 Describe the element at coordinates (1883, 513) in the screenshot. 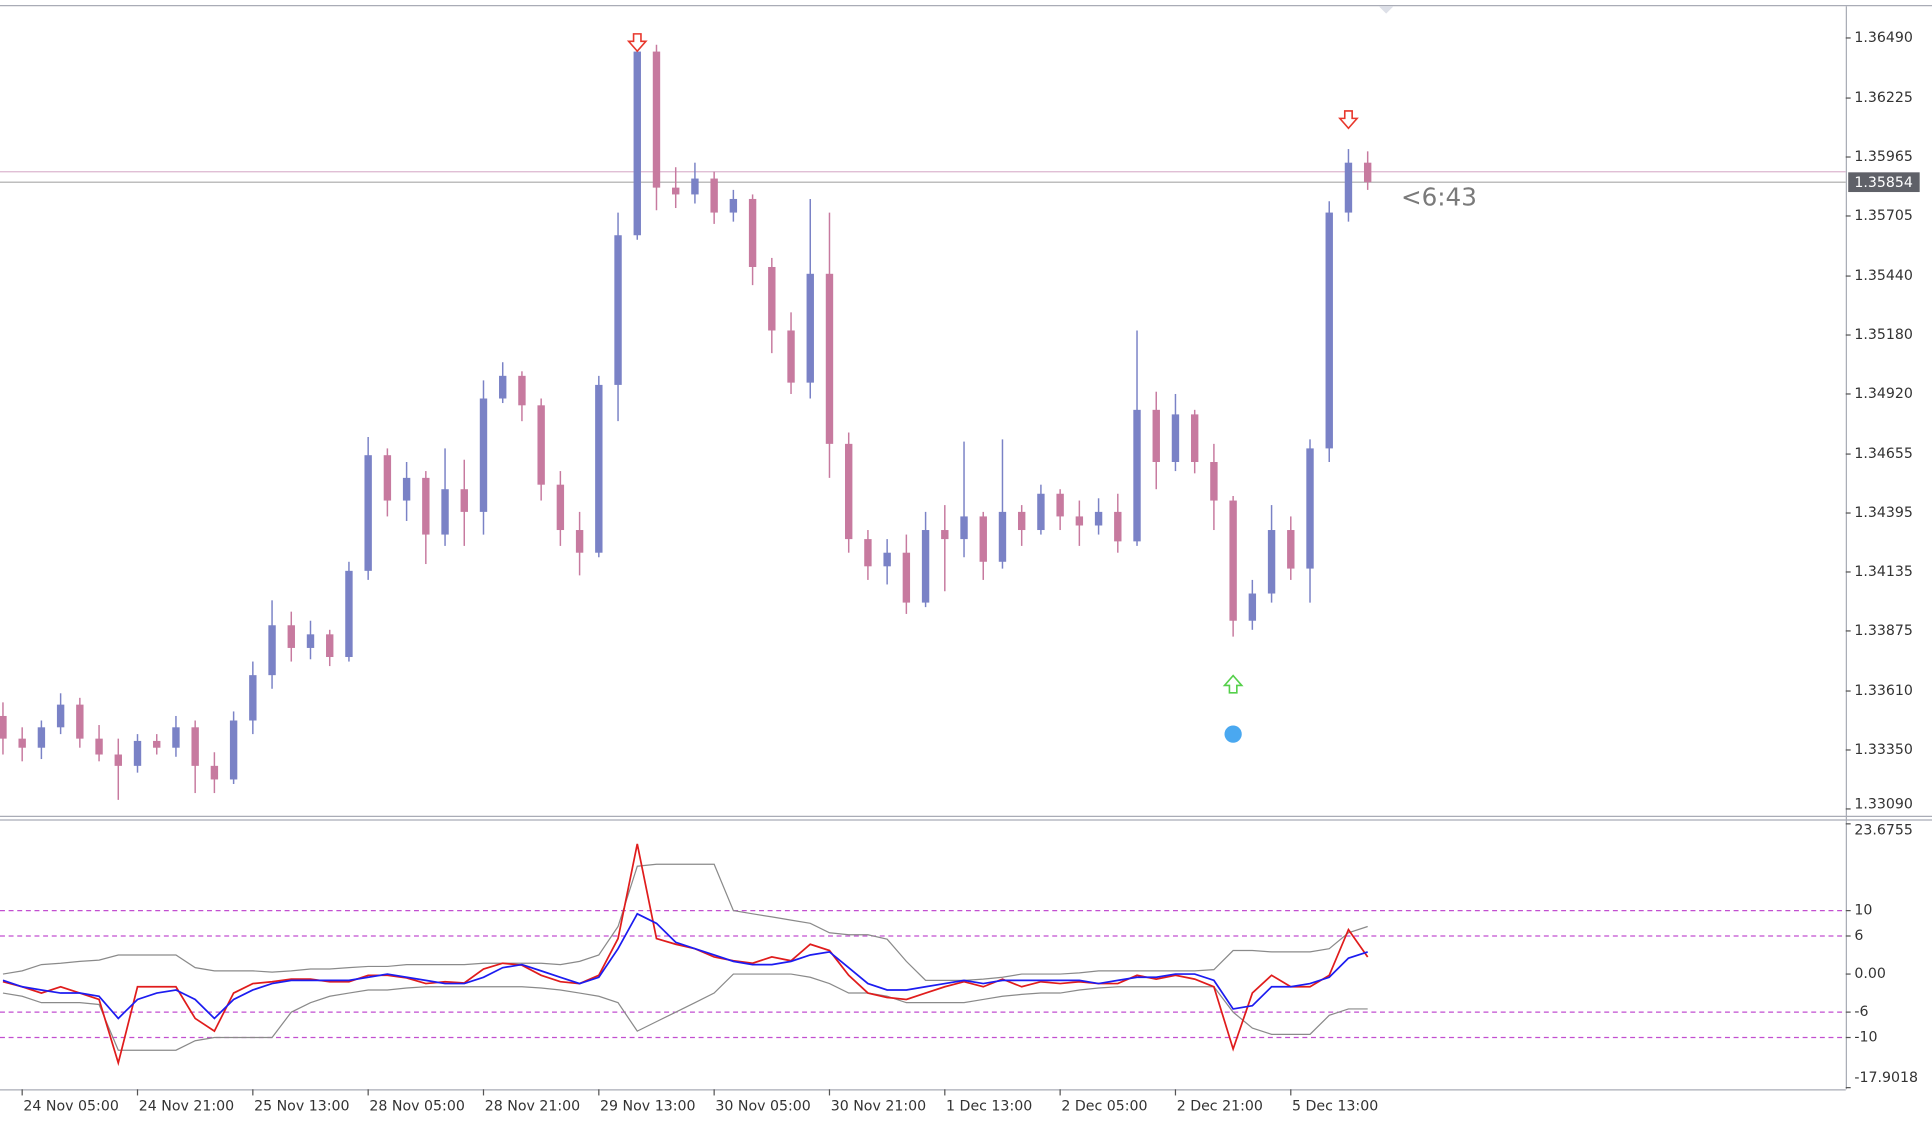

I see `y-tick-label: 1.34395` at that location.